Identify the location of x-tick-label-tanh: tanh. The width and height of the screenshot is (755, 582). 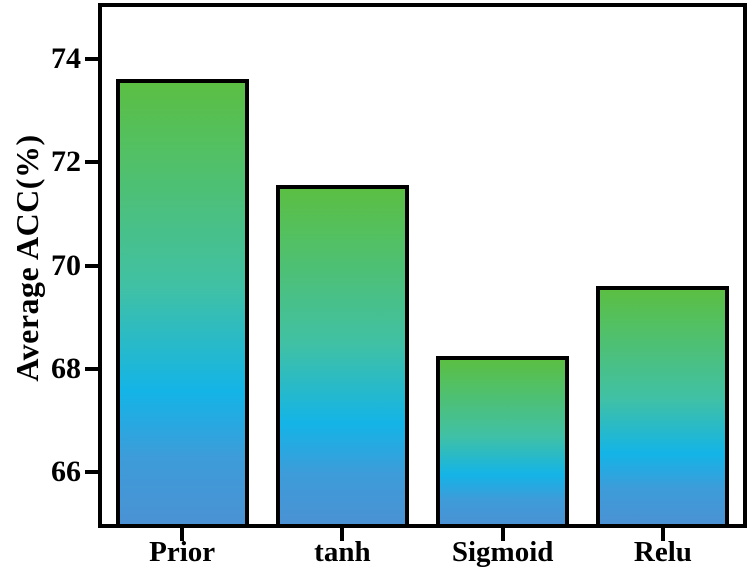
(342, 552).